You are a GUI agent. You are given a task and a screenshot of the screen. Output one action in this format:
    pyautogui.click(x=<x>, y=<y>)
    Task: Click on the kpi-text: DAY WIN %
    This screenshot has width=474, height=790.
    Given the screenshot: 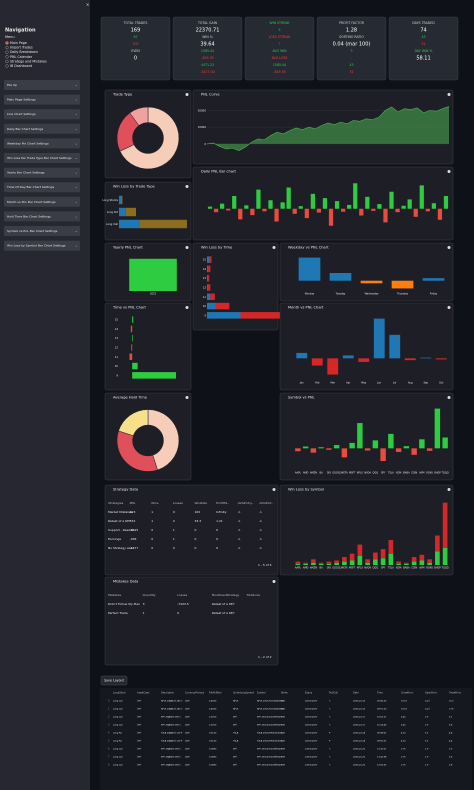 What is the action you would take?
    pyautogui.click(x=424, y=51)
    